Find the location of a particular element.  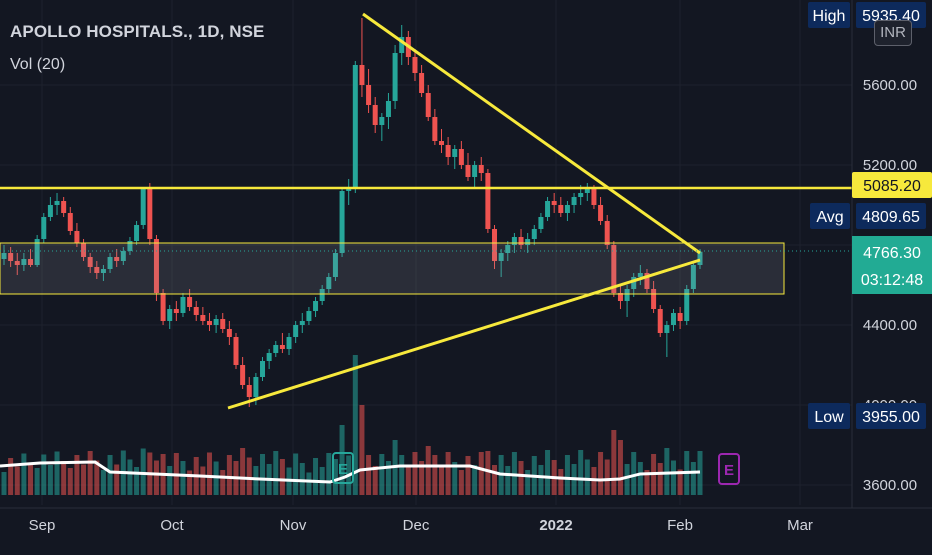

earnings-marker-label: E is located at coordinates (729, 470).